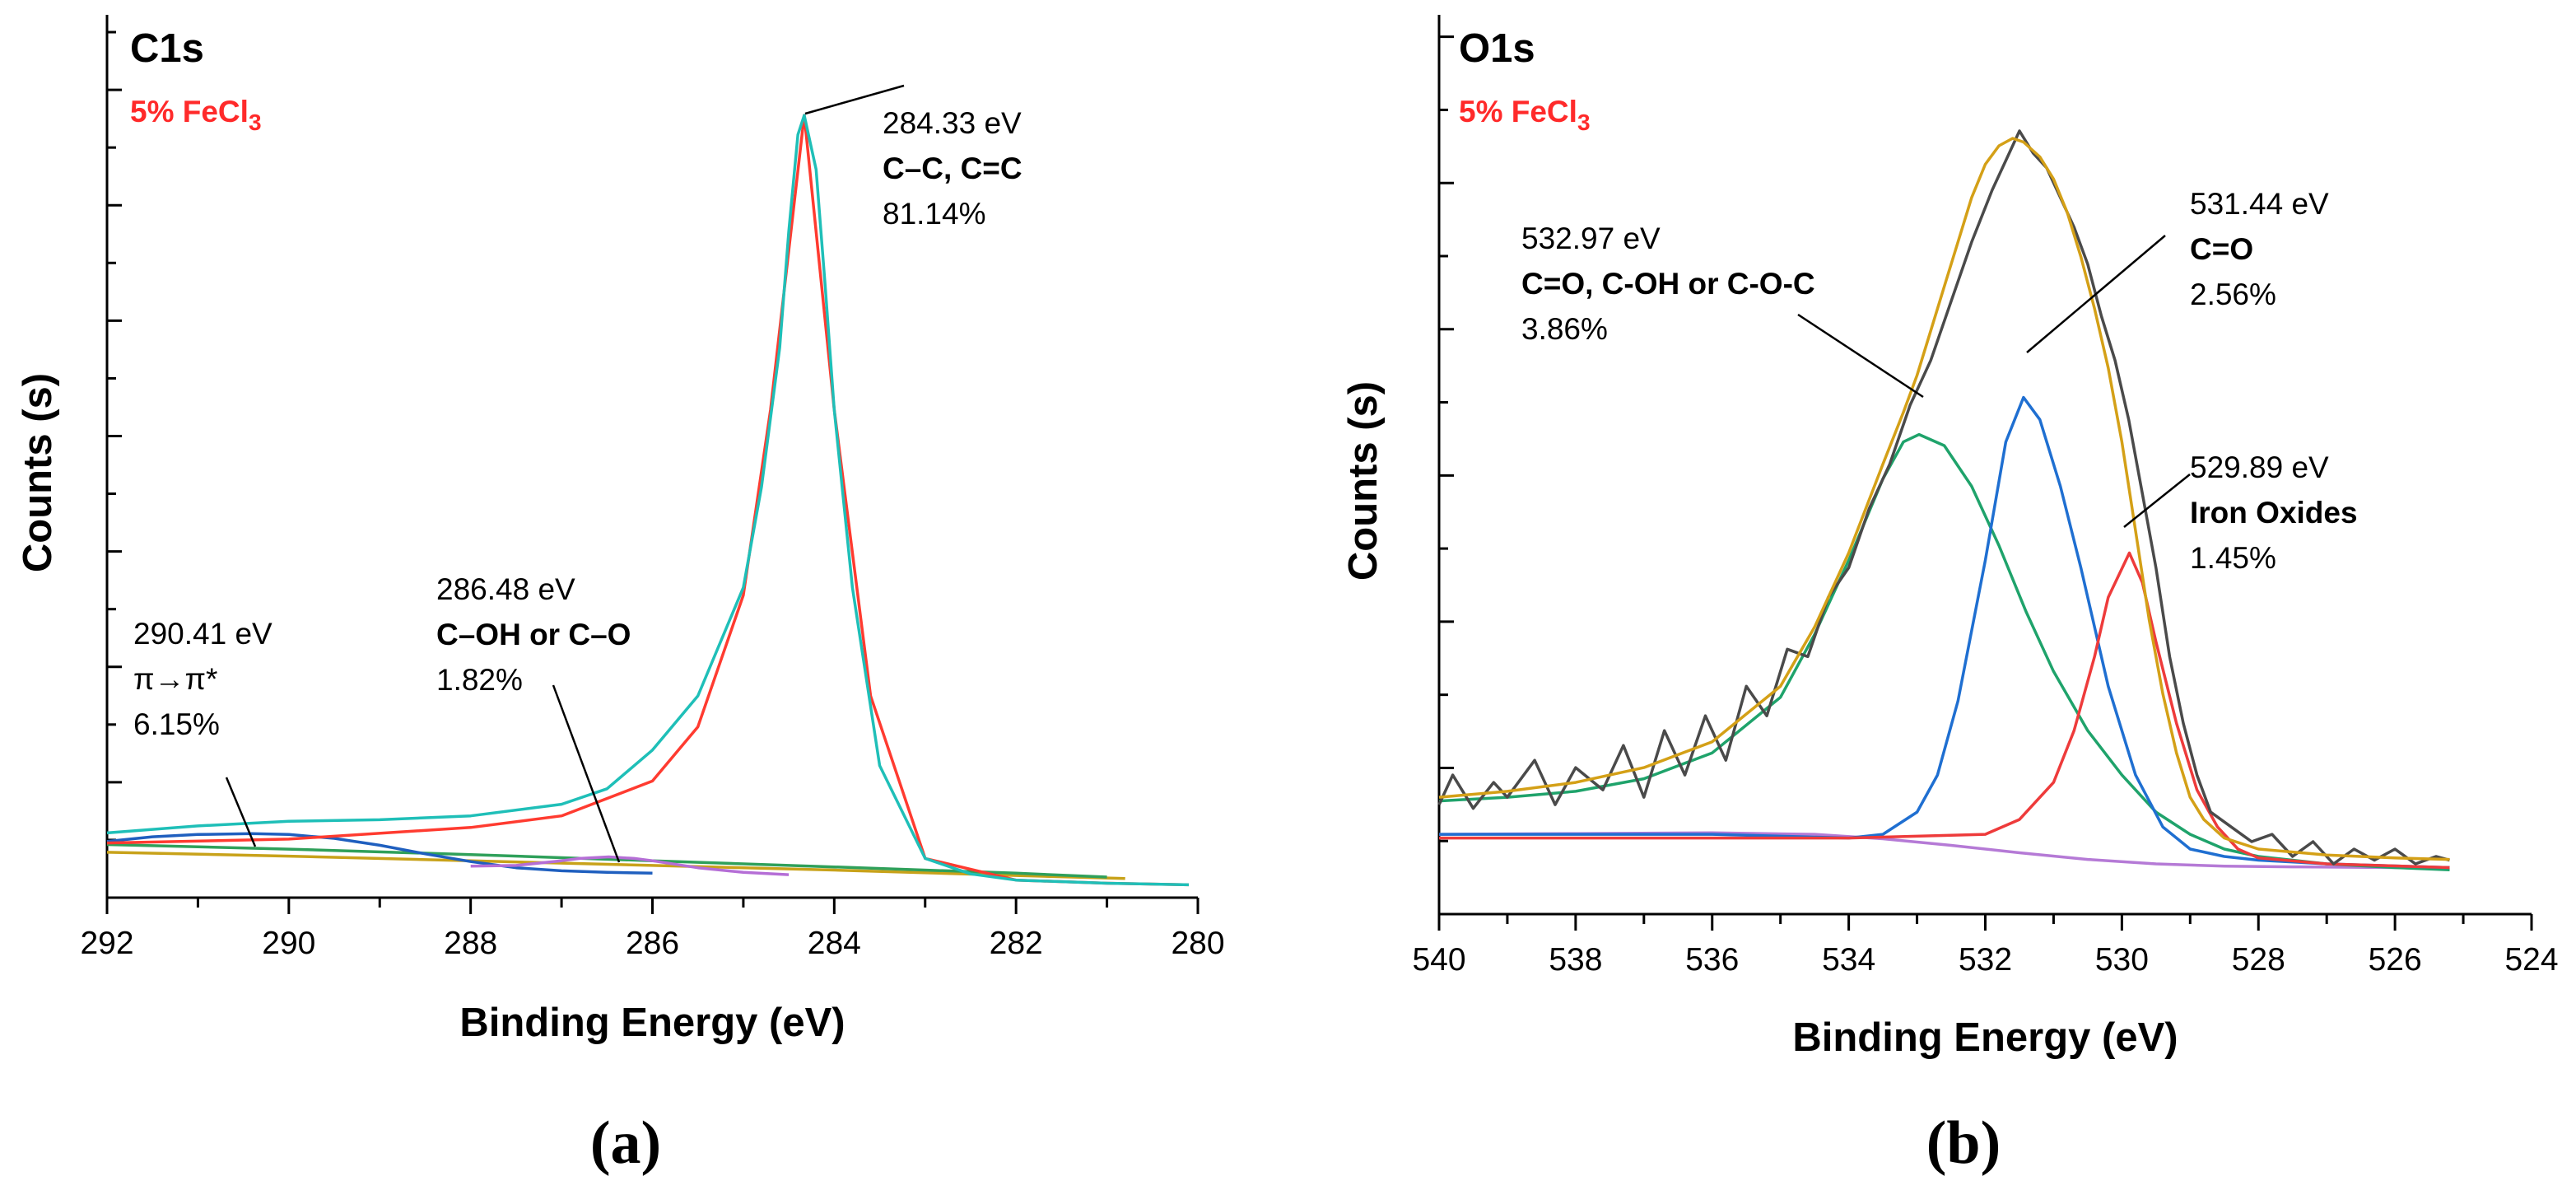 The width and height of the screenshot is (2576, 1190). What do you see at coordinates (2274, 513) in the screenshot?
I see `annotation-text: Iron Oxides` at bounding box center [2274, 513].